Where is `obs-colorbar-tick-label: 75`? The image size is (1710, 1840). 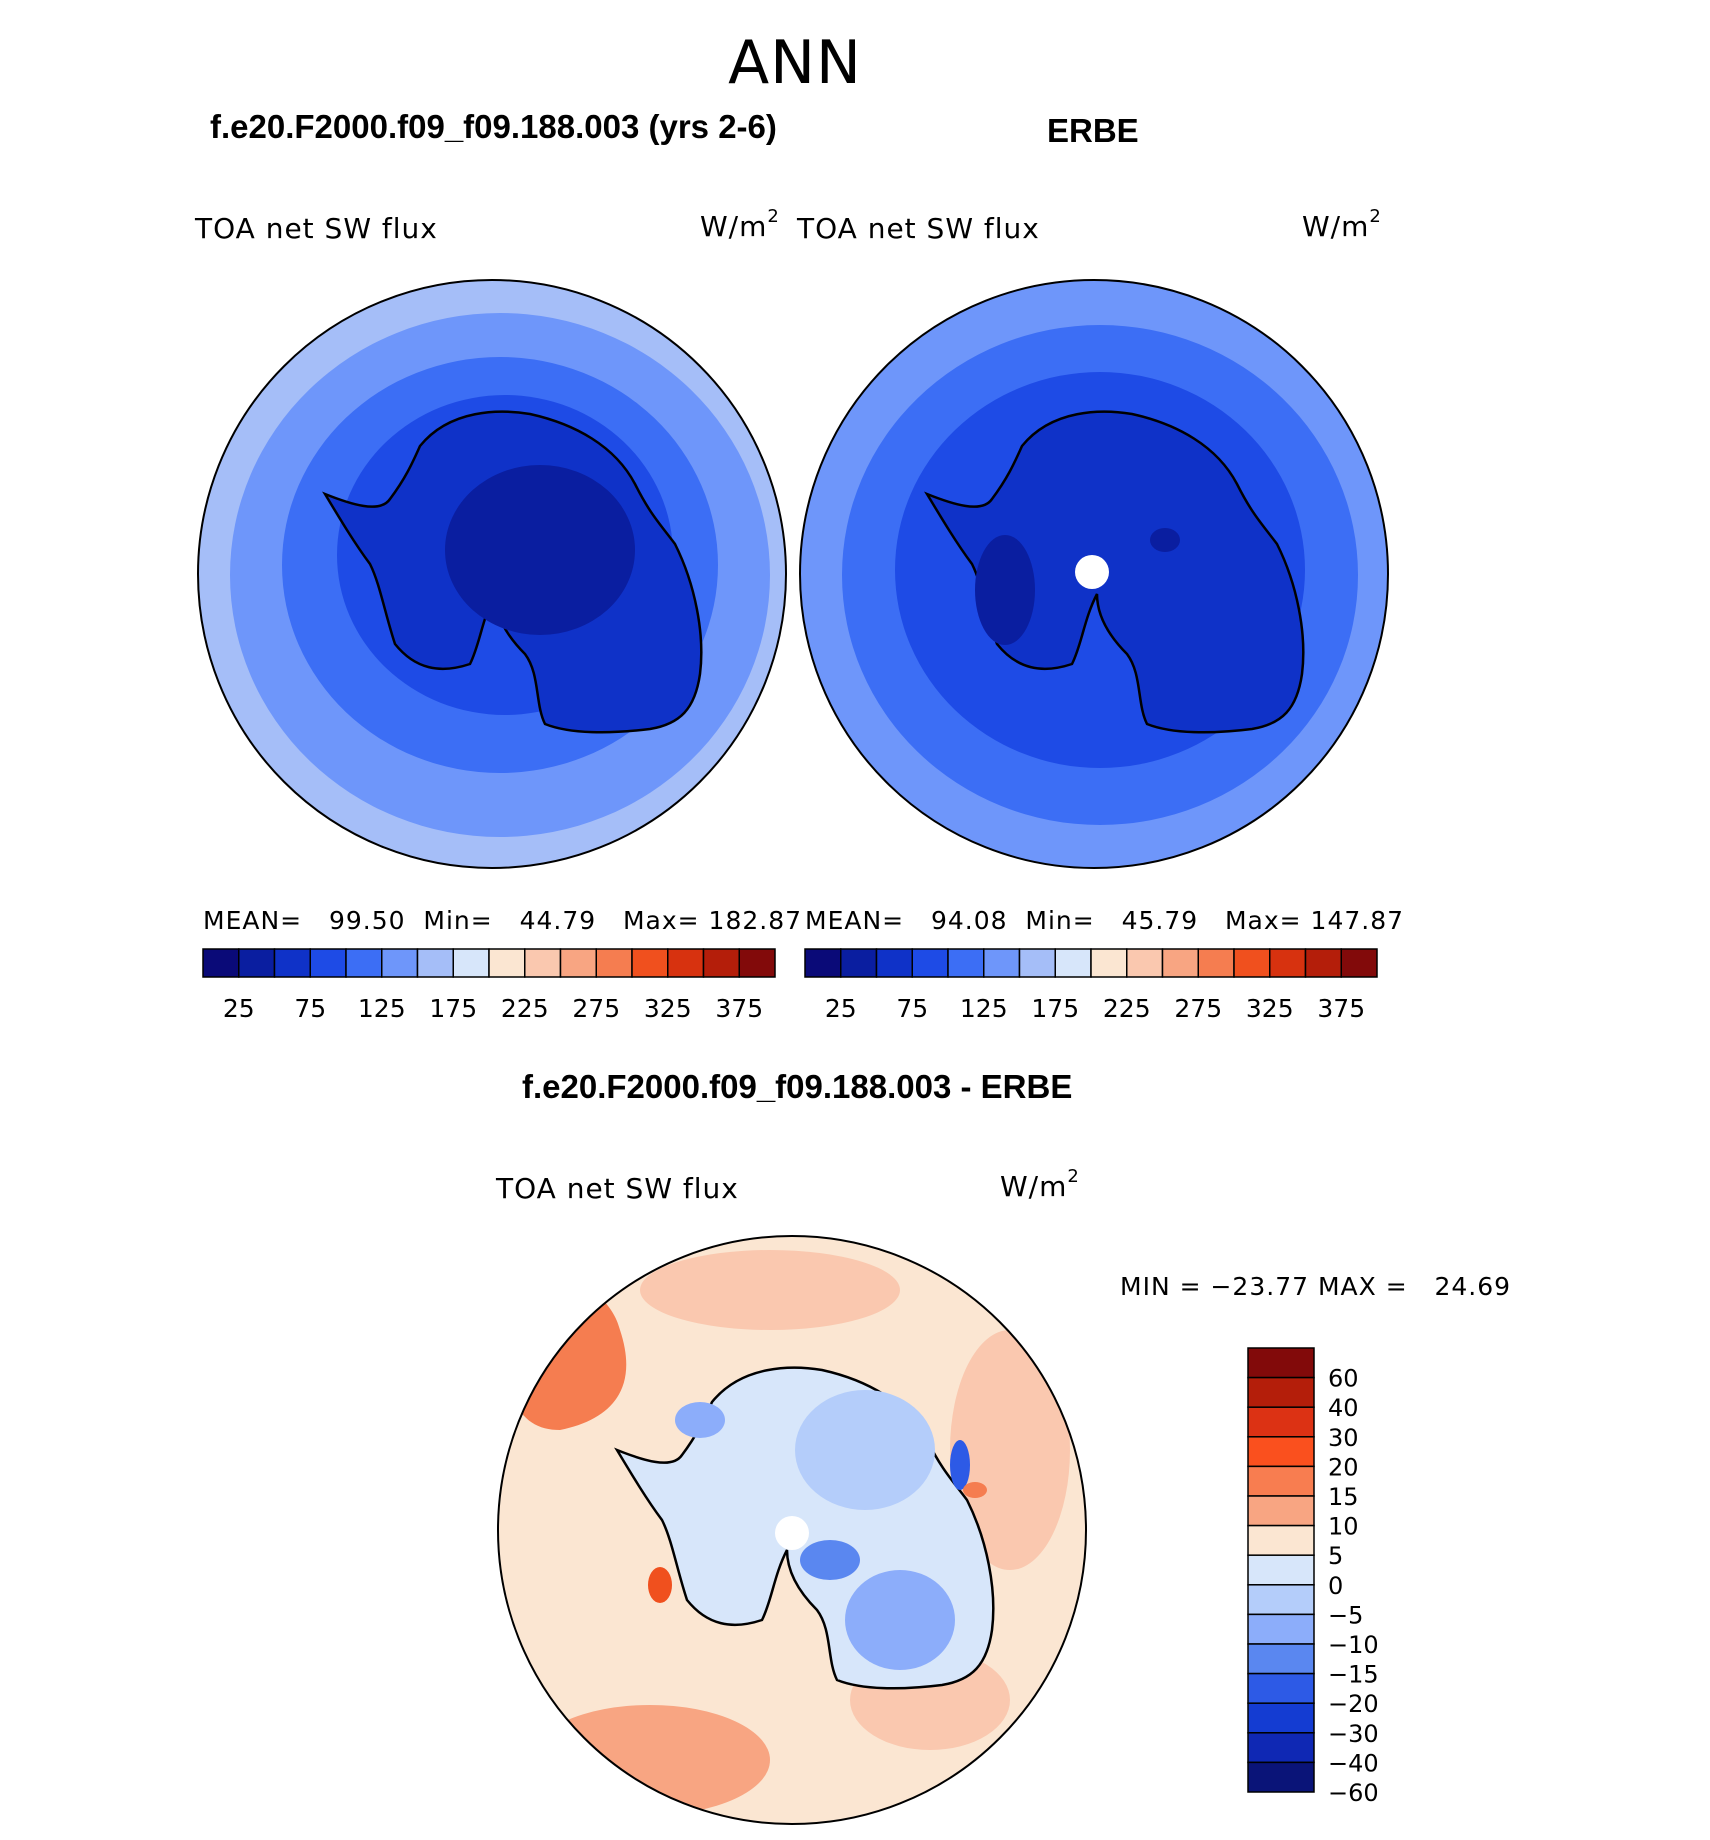
obs-colorbar-tick-label: 75 is located at coordinates (912, 1008).